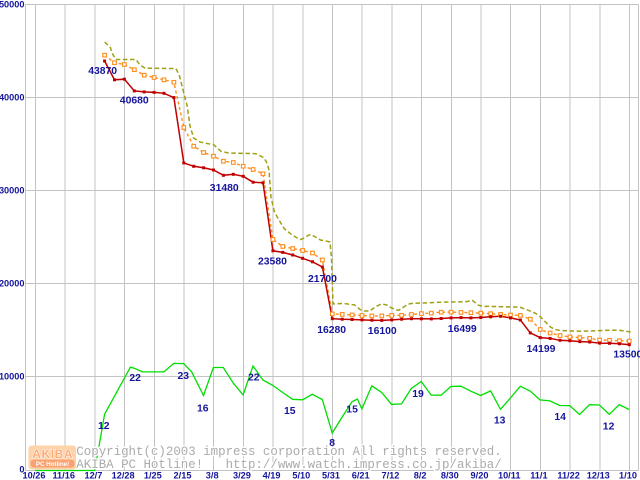 The width and height of the screenshot is (640, 480). I want to click on svg-text: 43870, so click(102, 71).